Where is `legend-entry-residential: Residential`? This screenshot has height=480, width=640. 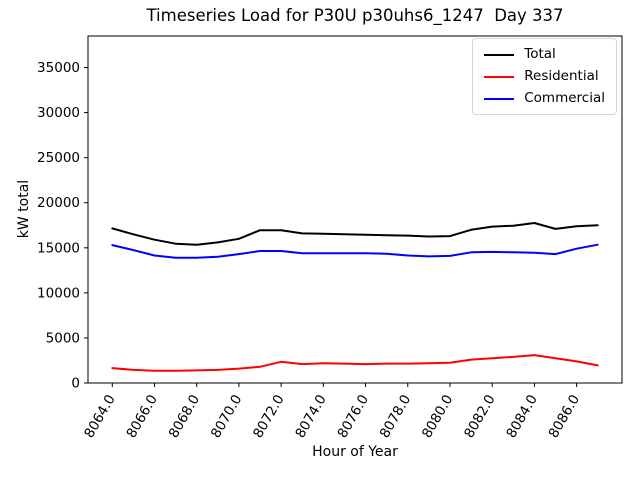
legend-entry-residential: Residential is located at coordinates (544, 76).